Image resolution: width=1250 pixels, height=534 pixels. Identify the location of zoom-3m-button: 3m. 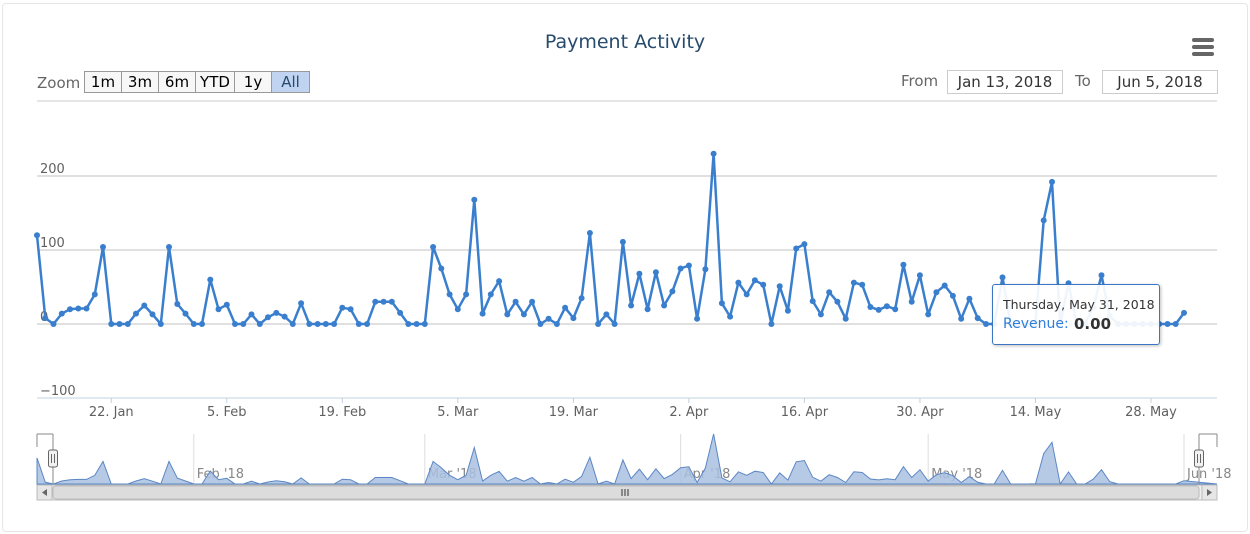
(140, 82).